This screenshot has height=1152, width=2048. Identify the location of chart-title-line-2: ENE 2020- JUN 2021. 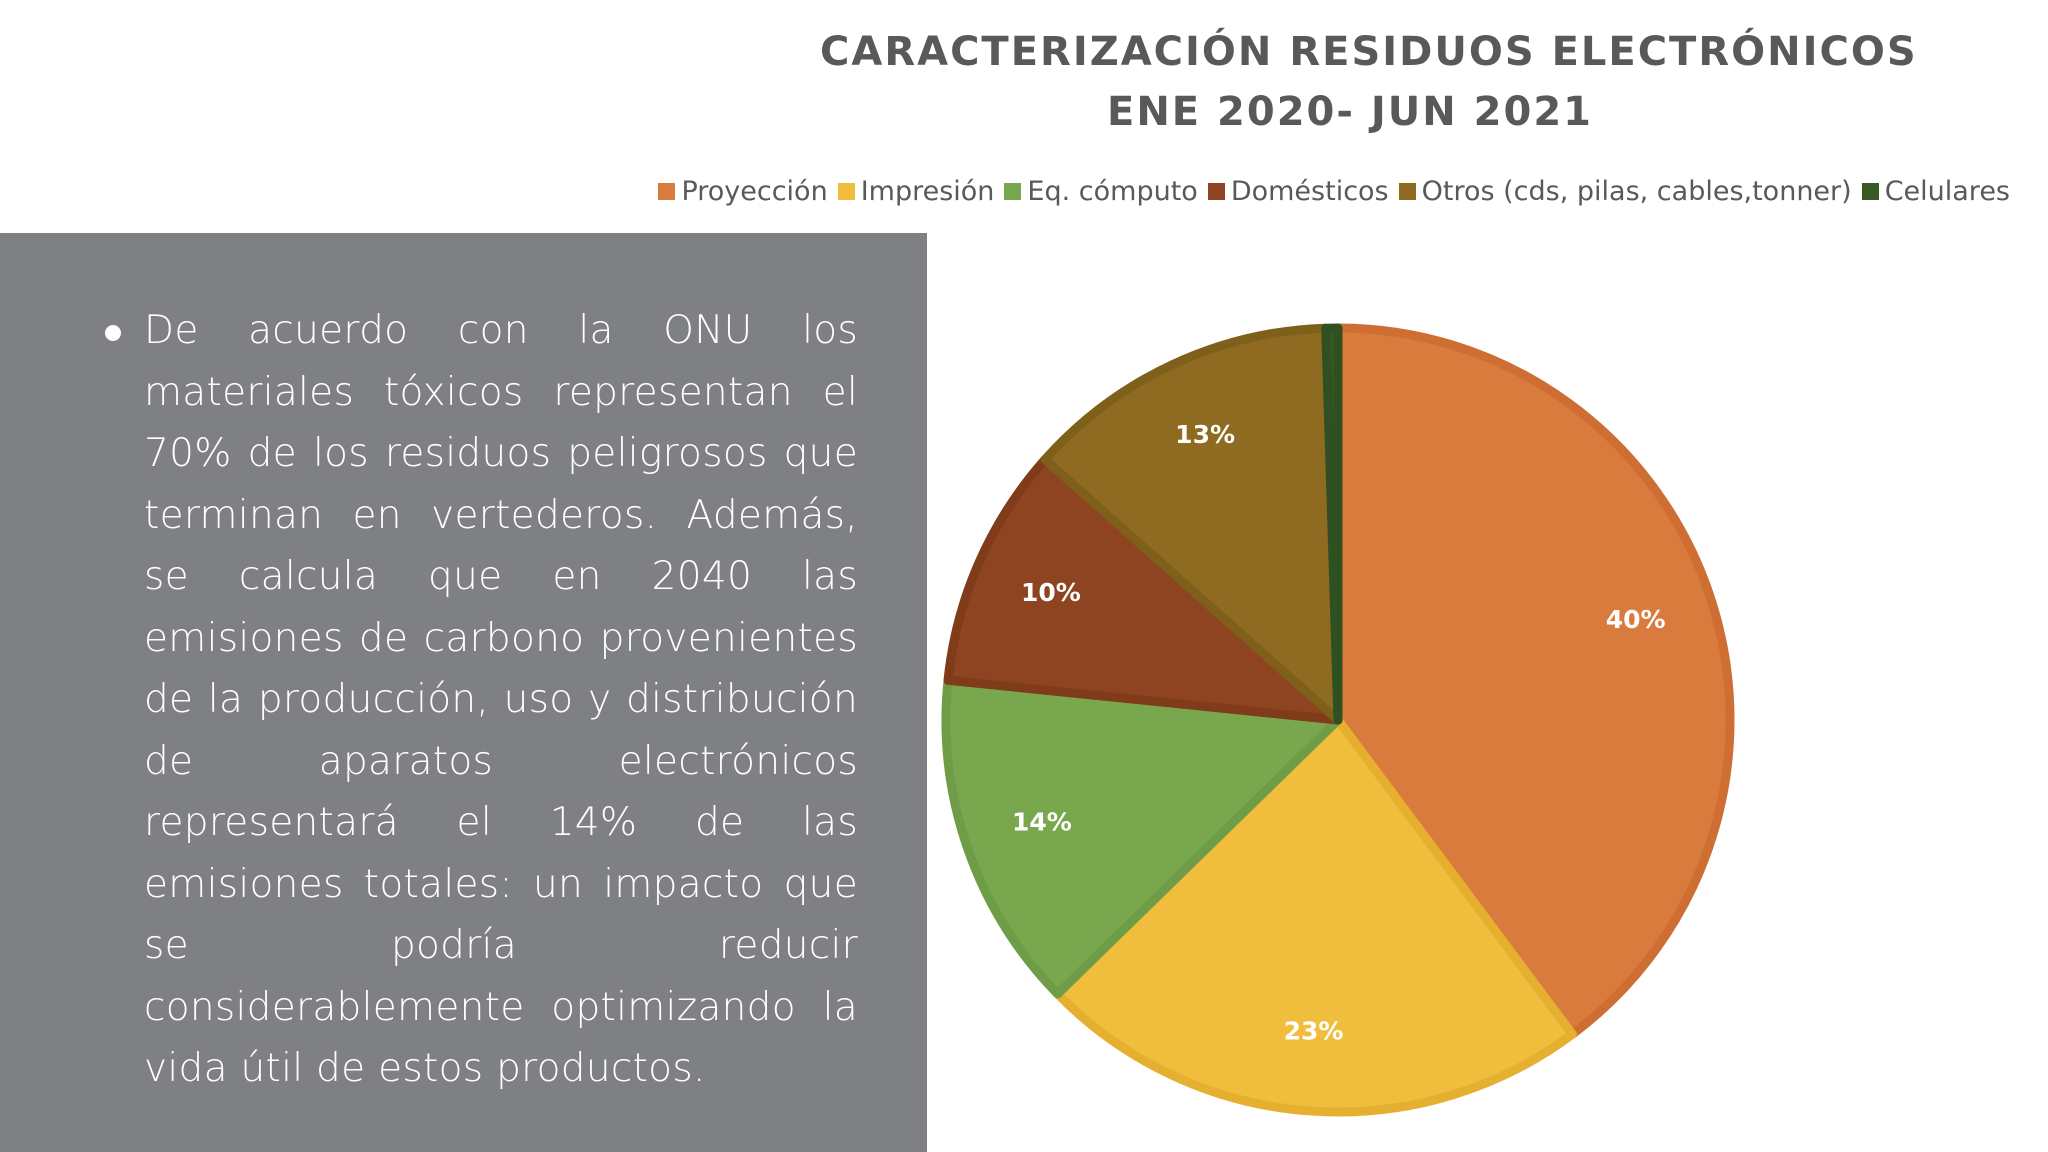
(1350, 112).